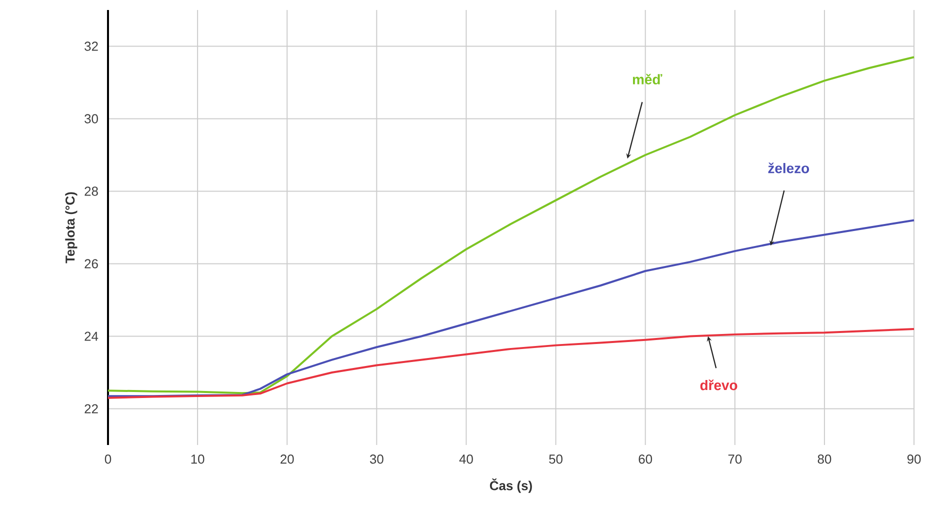  Describe the element at coordinates (71, 228) in the screenshot. I see `y-axis-title: Teplota (°C)` at that location.